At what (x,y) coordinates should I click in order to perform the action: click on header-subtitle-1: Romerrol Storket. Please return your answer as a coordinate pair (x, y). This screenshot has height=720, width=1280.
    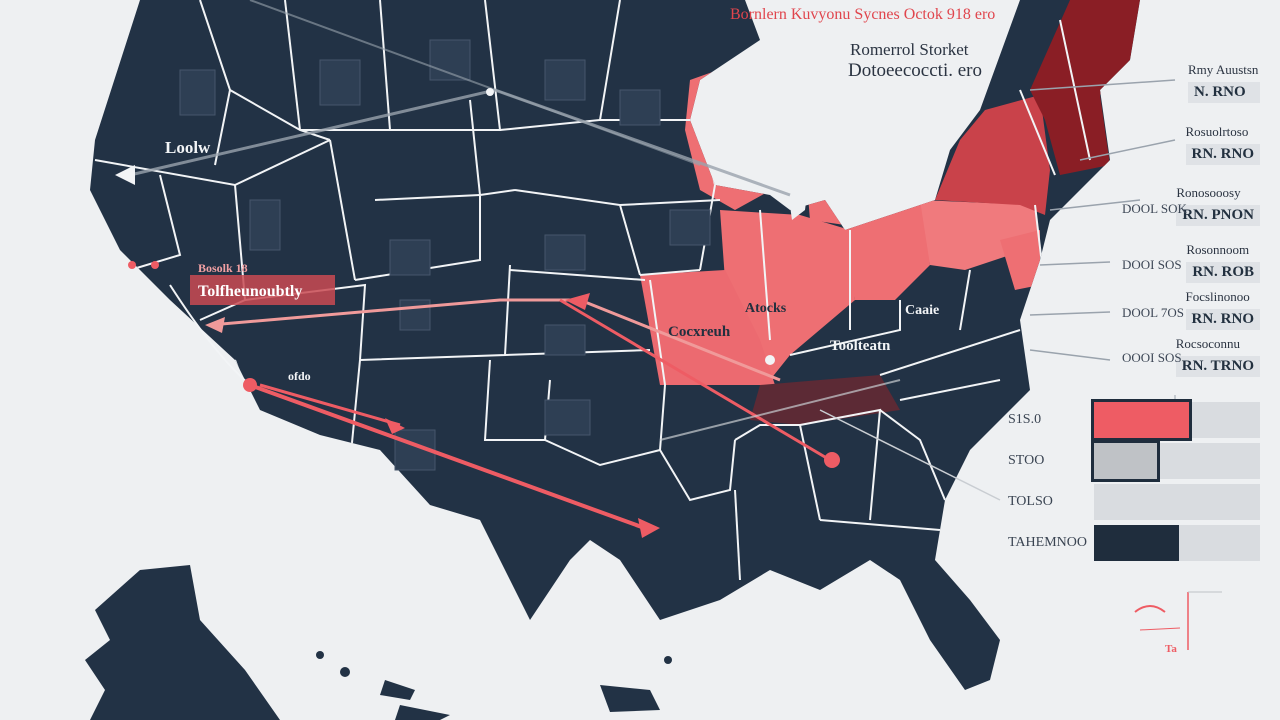
    Looking at the image, I should click on (909, 49).